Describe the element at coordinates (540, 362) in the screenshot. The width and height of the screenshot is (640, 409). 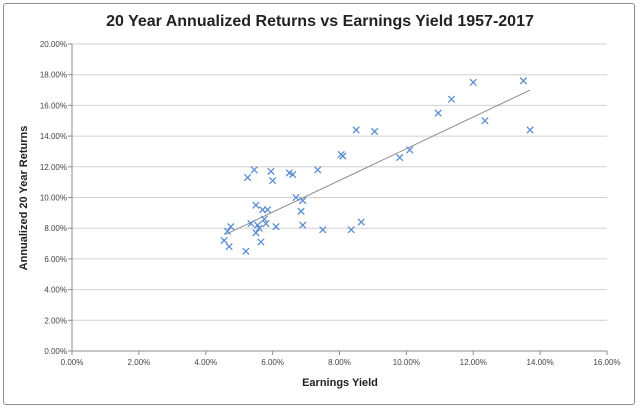
I see `x-tick-label: 14.00%` at that location.